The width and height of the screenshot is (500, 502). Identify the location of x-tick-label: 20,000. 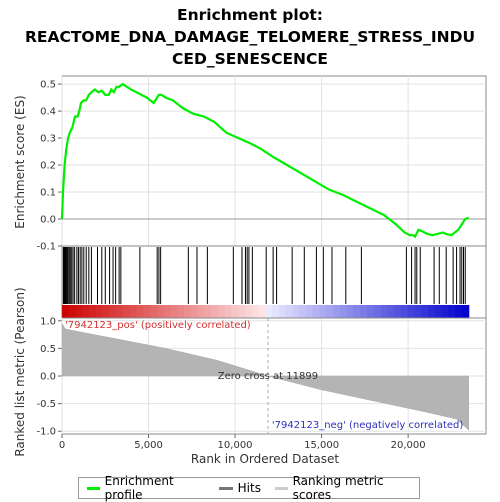
(408, 445).